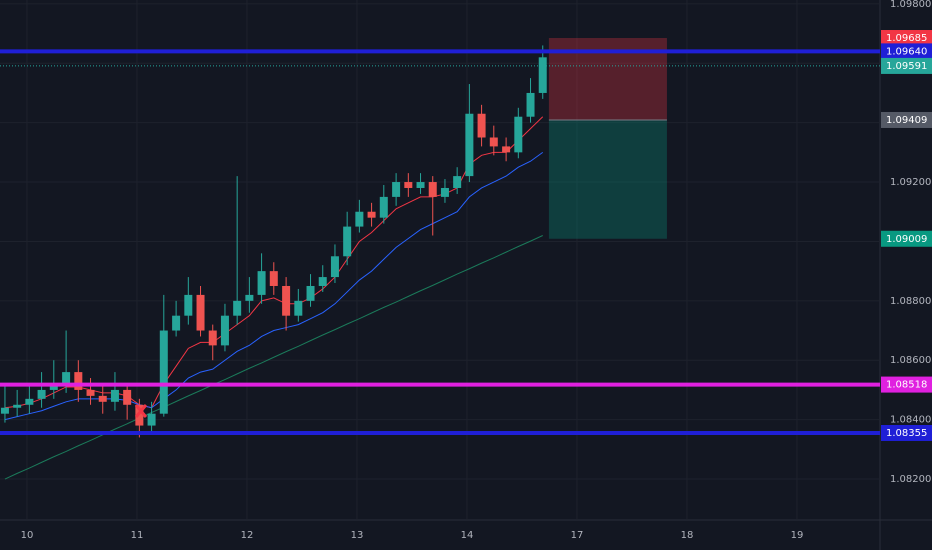 The width and height of the screenshot is (932, 550). I want to click on y-tick-label: 1.09200, so click(910, 182).